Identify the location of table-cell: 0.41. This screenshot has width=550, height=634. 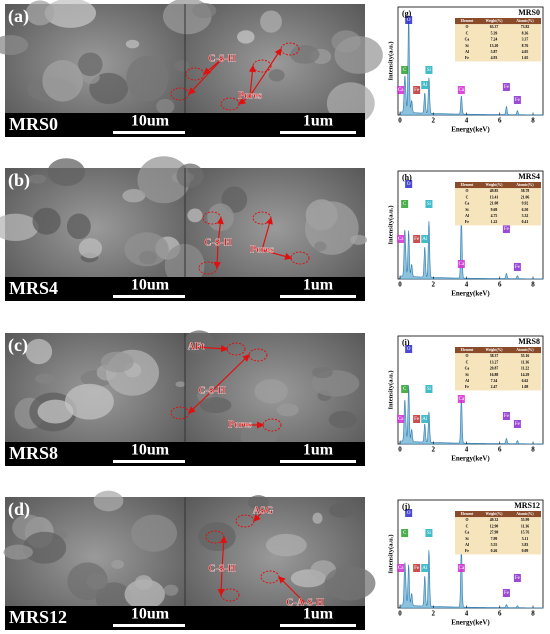
(525, 222).